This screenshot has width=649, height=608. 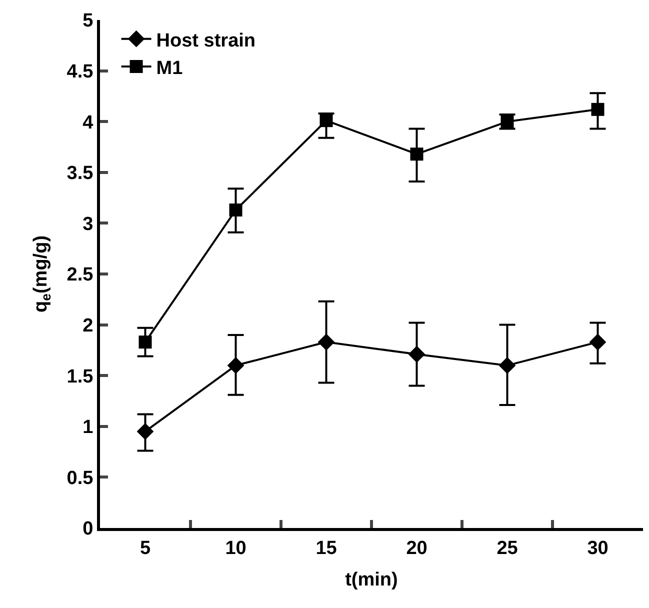 What do you see at coordinates (88, 123) in the screenshot?
I see `y-tick-label: 4` at bounding box center [88, 123].